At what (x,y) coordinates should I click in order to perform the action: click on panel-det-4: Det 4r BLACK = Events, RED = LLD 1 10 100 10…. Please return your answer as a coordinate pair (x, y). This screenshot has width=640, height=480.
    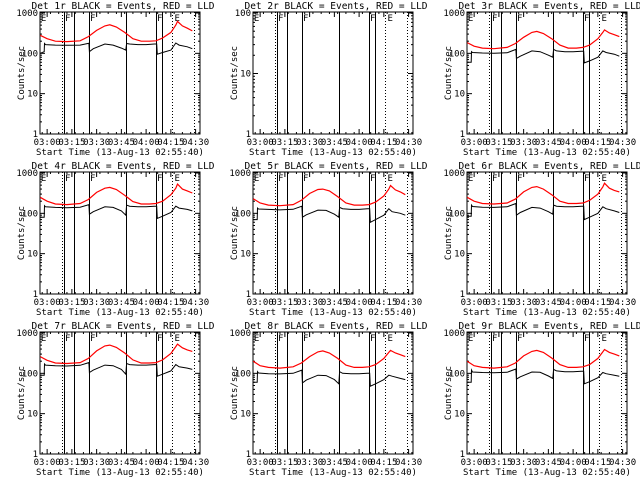
    Looking at the image, I should click on (115, 239).